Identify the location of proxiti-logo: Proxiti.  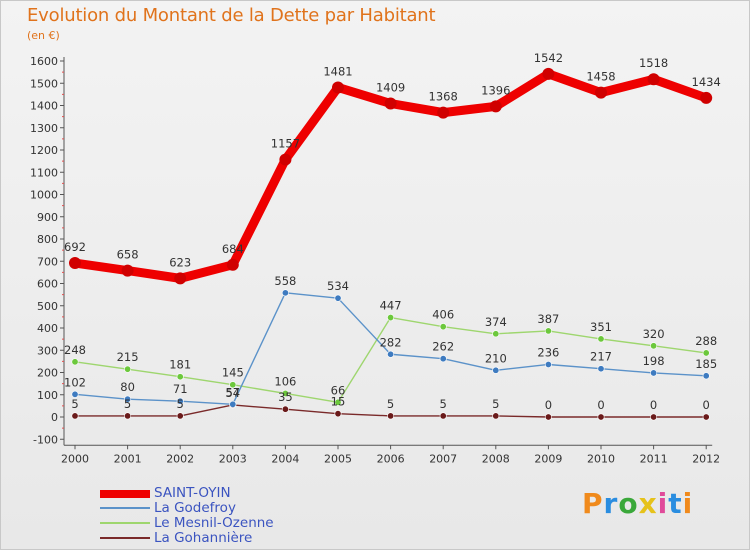
(637, 503).